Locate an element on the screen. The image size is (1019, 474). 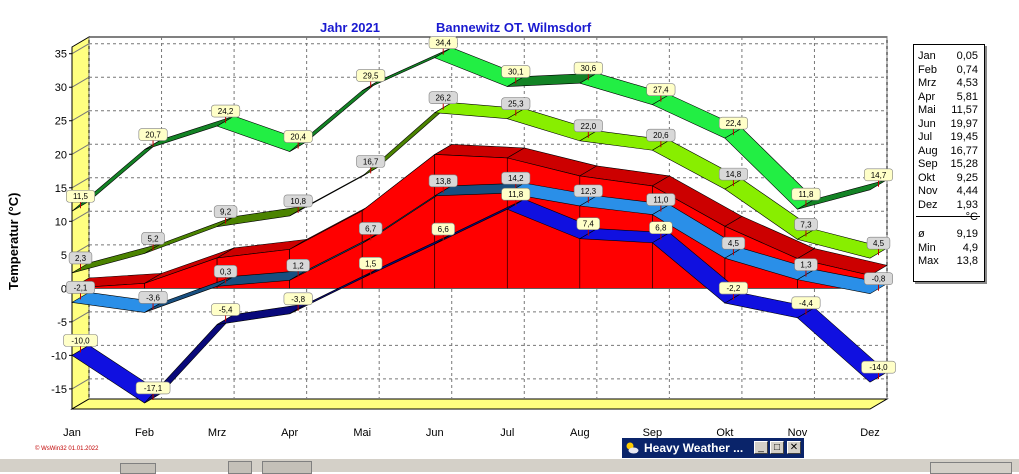
data-label: 22,4 is located at coordinates (734, 123).